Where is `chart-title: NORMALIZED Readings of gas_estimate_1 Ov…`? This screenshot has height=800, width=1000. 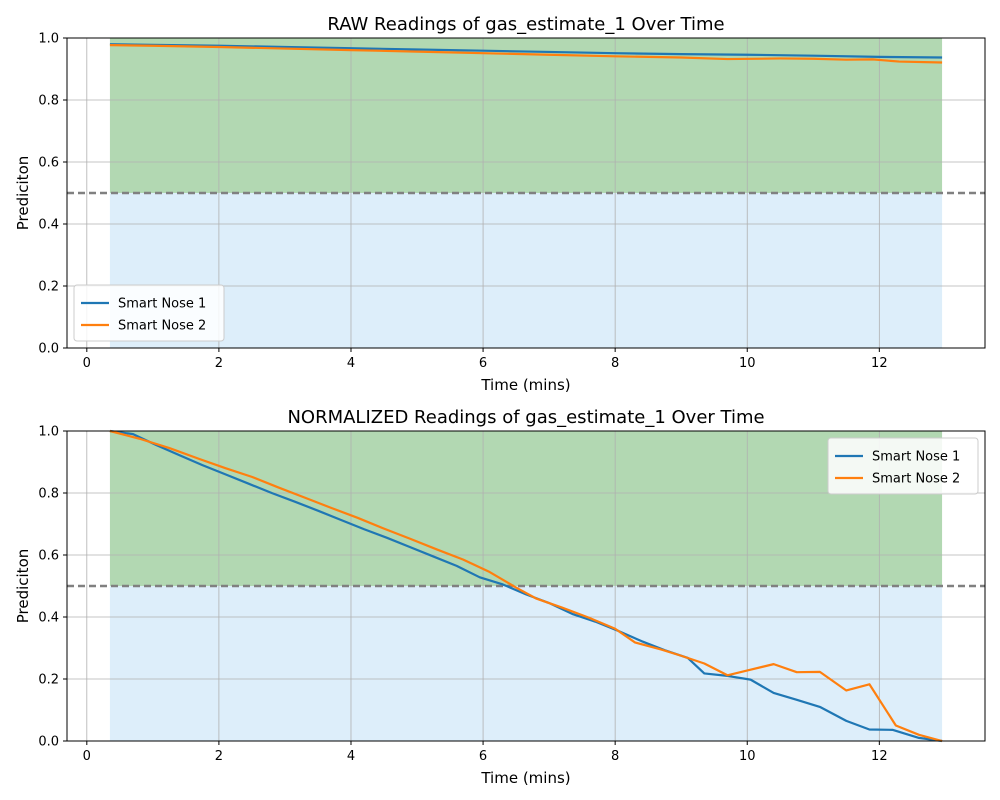 chart-title: NORMALIZED Readings of gas_estimate_1 Ov… is located at coordinates (525, 417).